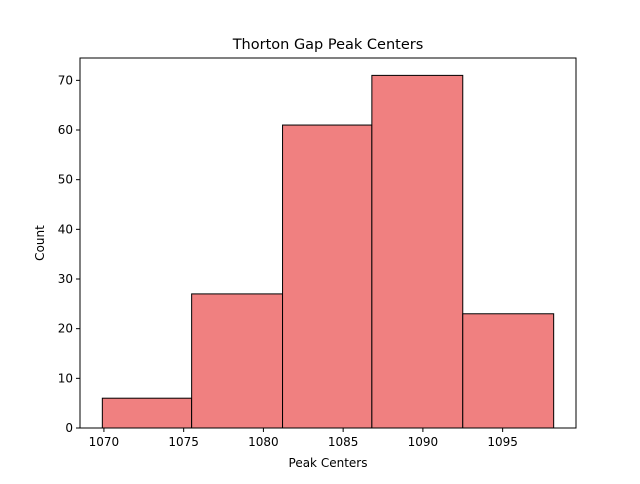  I want to click on y-axis-ticks: 0 10 20 30 40 50 60 70, so click(69, 254).